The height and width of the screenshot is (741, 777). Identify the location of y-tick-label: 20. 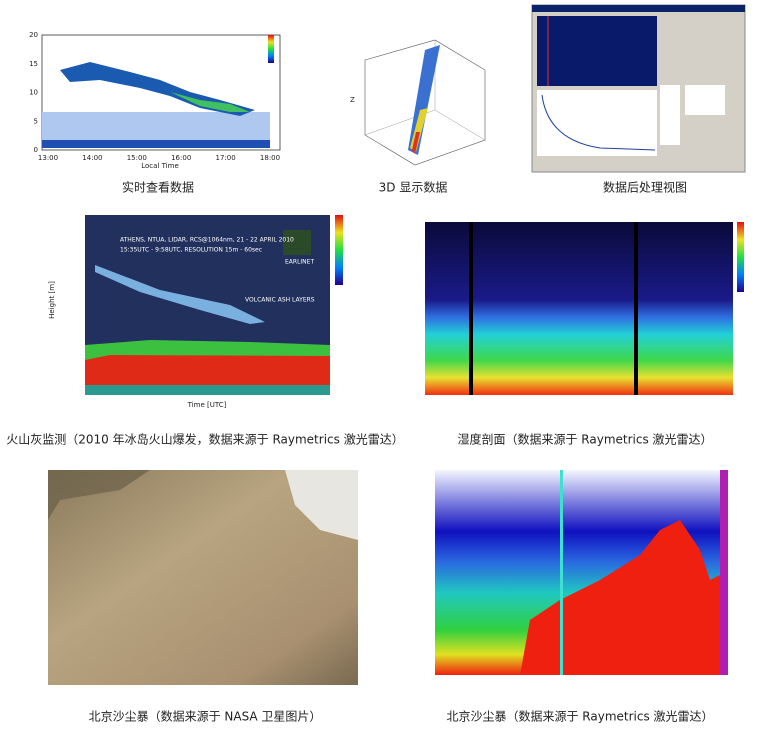
(33, 35).